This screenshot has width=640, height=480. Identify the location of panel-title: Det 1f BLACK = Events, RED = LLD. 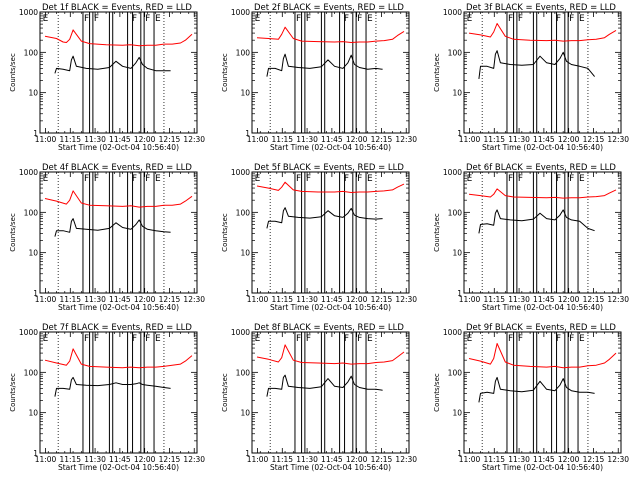
(117, 8).